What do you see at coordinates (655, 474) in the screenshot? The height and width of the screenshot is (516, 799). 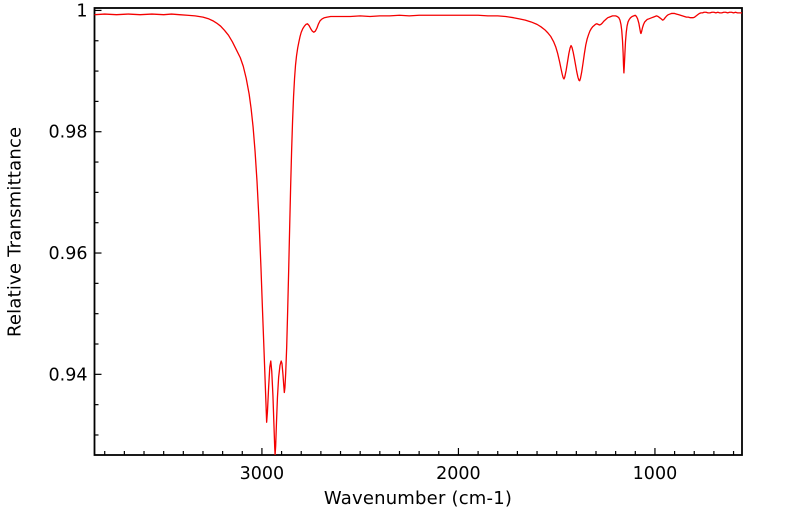 I see `x-tick-label: 1000` at bounding box center [655, 474].